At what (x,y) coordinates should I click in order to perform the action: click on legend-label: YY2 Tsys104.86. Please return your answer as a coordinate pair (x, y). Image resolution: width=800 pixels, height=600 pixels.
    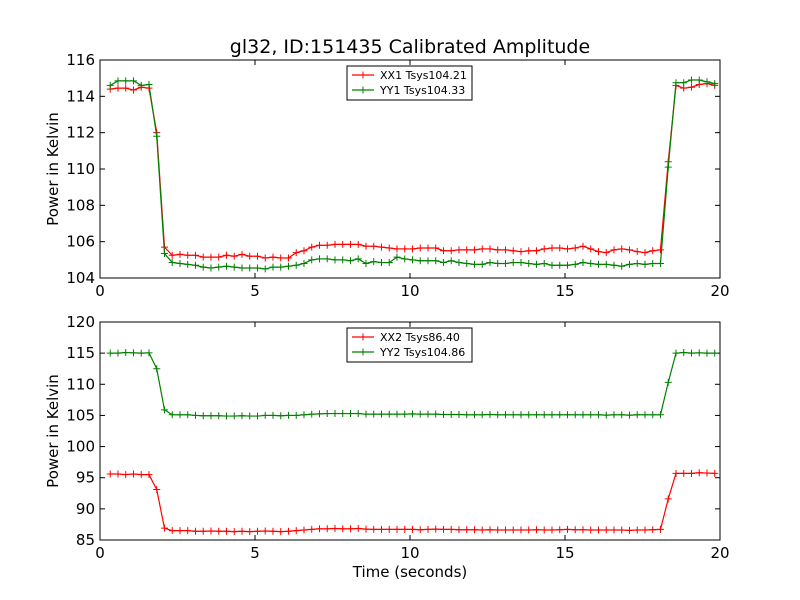
    Looking at the image, I should click on (422, 352).